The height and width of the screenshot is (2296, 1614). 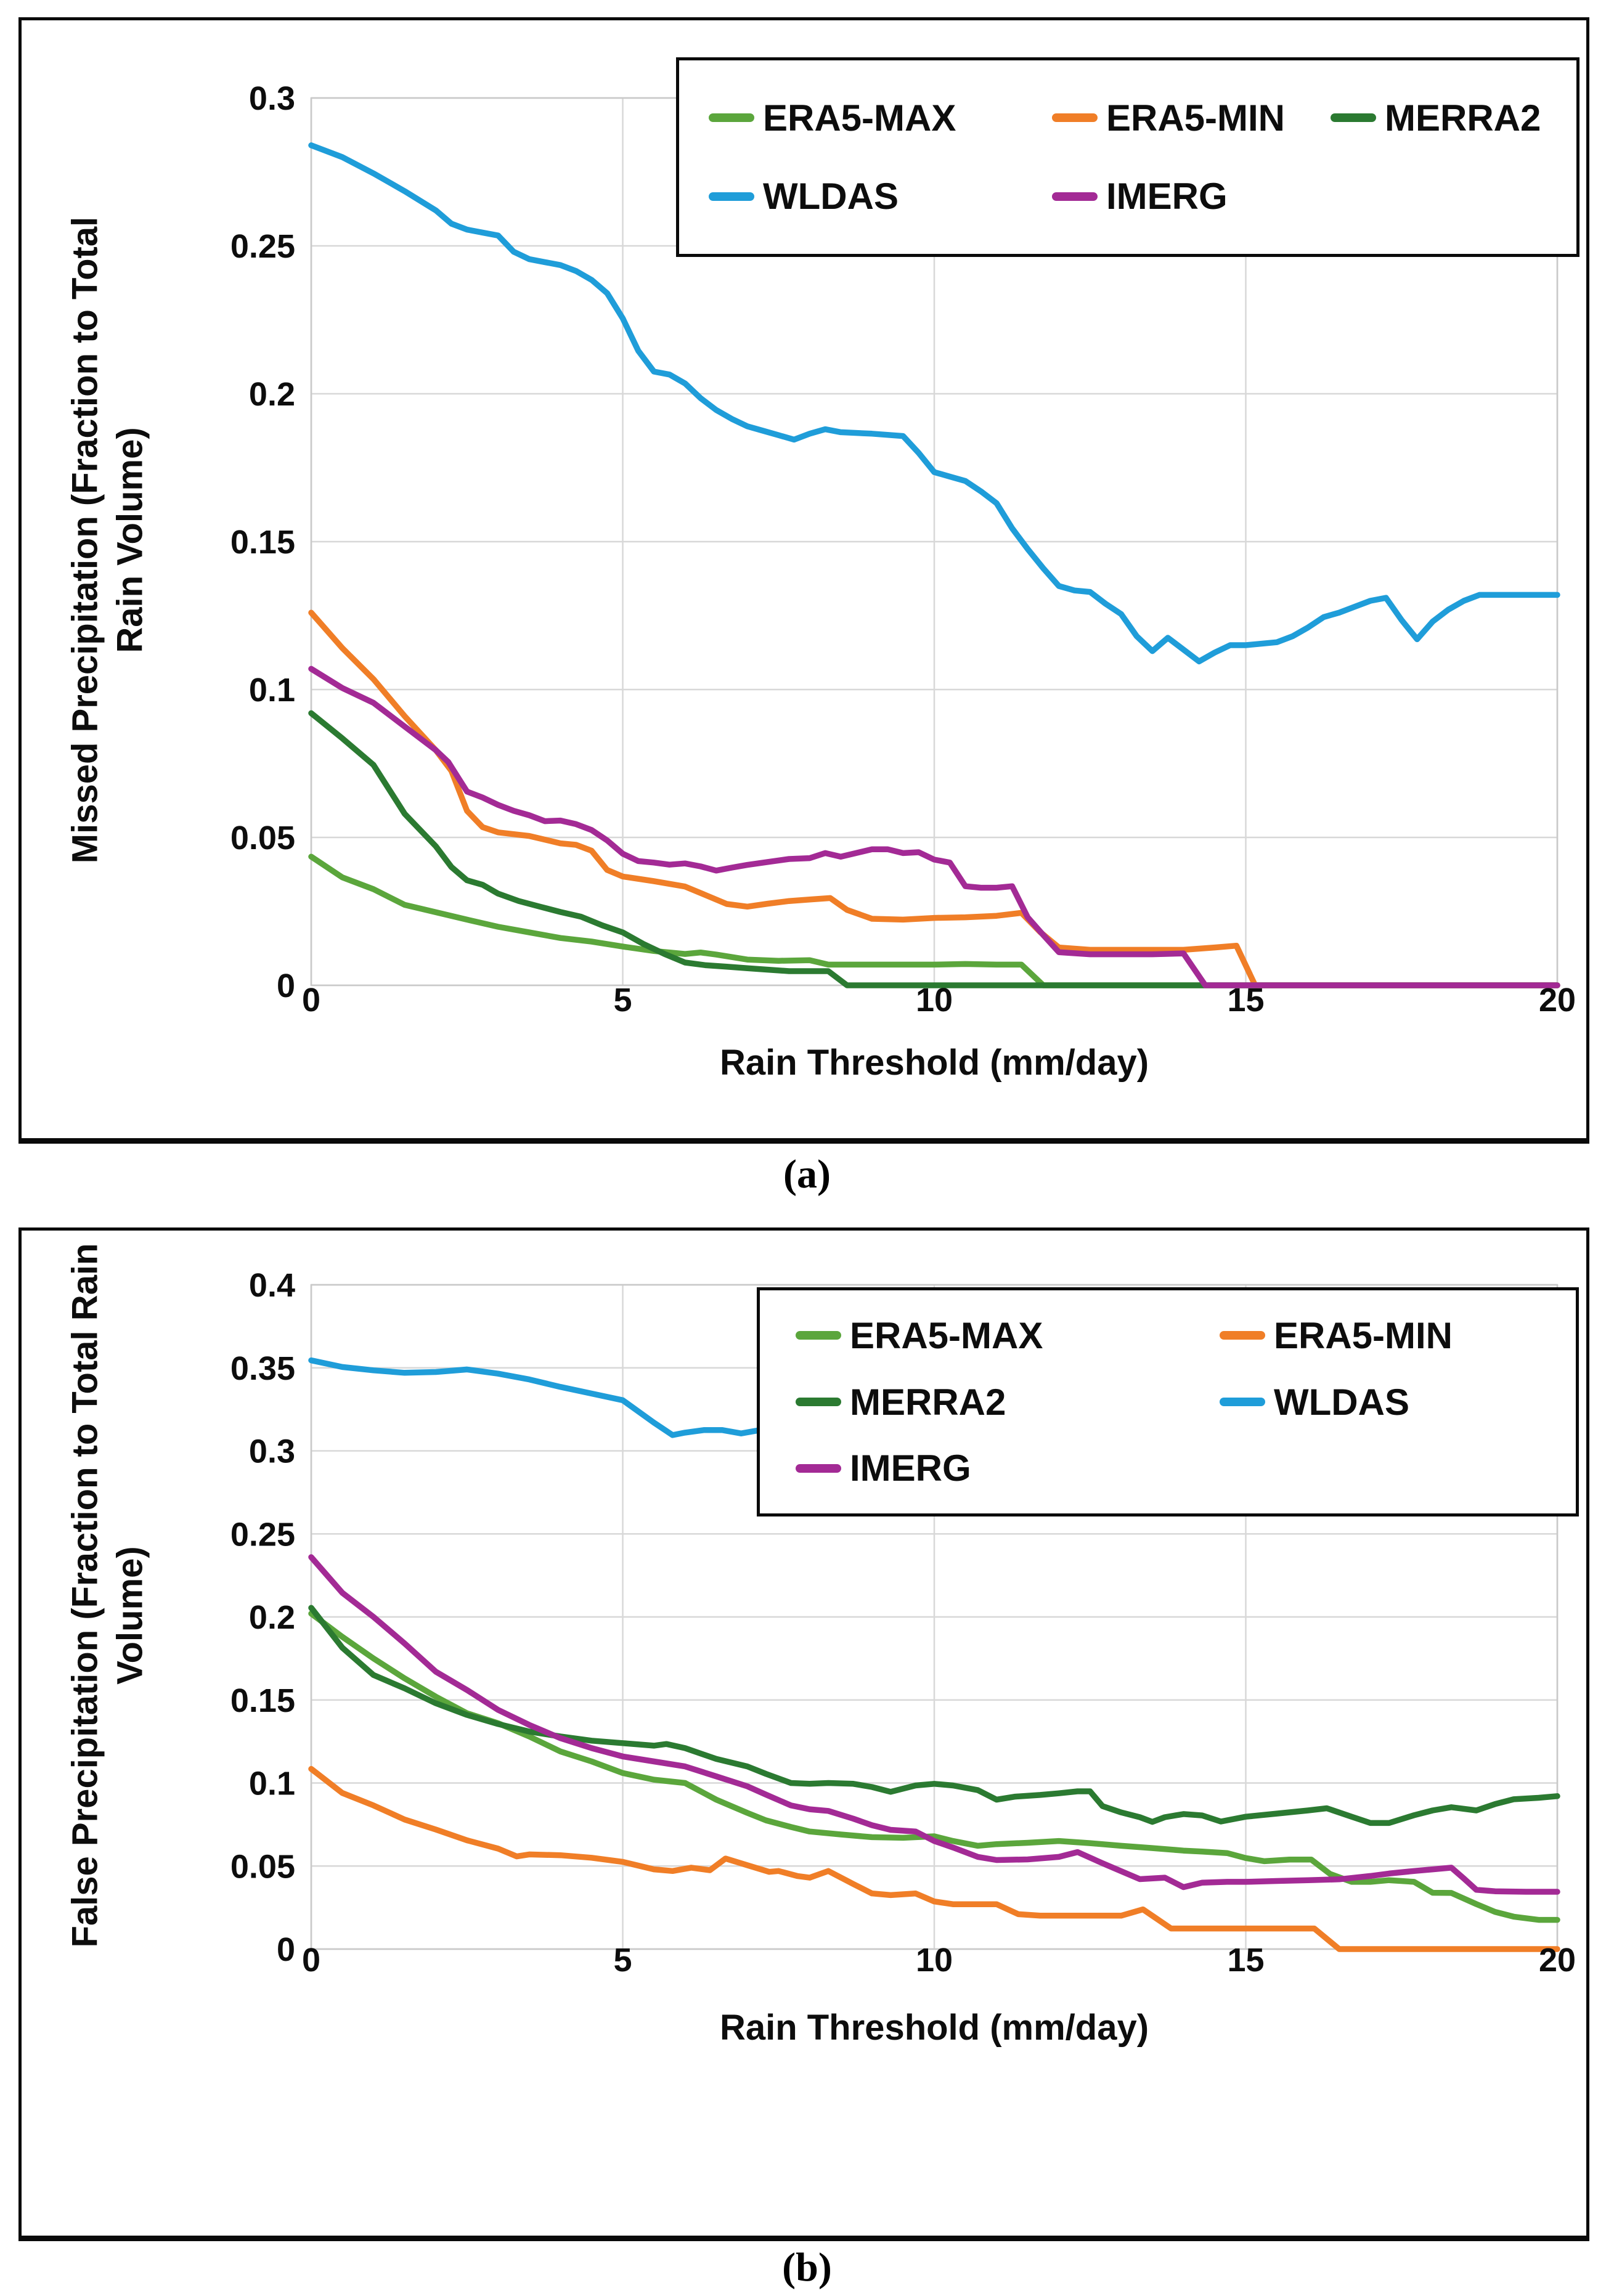 I want to click on chart-b-xtick-label: 20, so click(x=1557, y=1960).